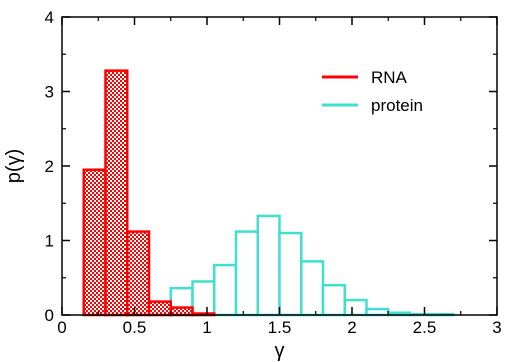 The image size is (506, 362). I want to click on y-tick-label: 3, so click(49, 92).